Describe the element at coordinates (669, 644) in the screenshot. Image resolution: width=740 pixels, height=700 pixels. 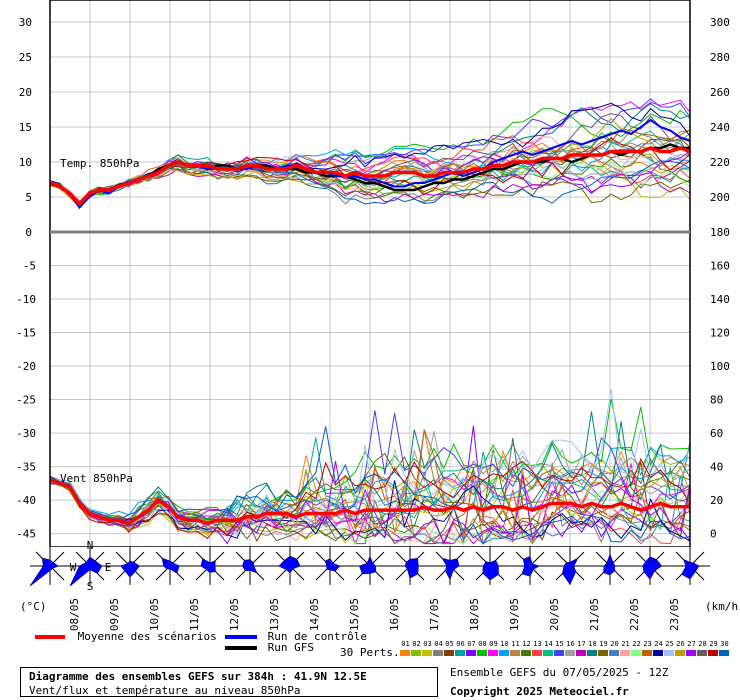
I see `pert-number-25: 25` at that location.